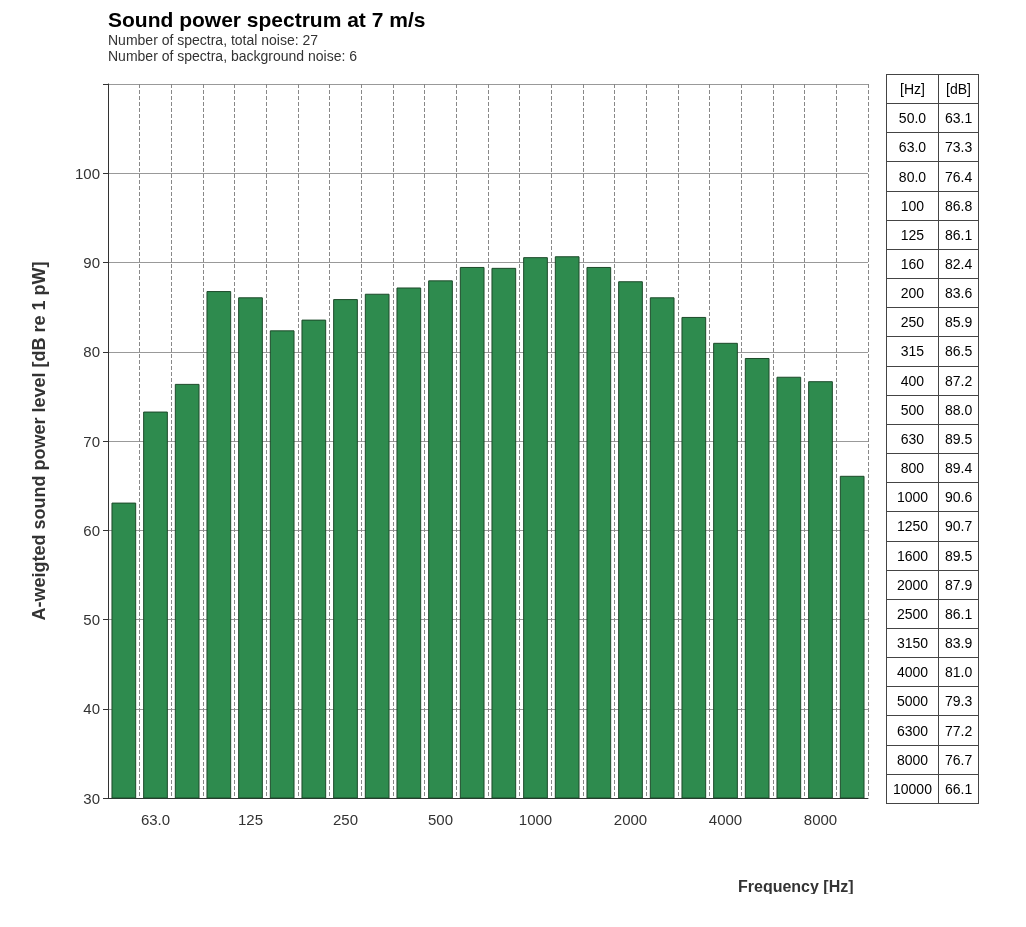 This screenshot has height=927, width=1026. What do you see at coordinates (912, 672) in the screenshot?
I see `text: 4000` at bounding box center [912, 672].